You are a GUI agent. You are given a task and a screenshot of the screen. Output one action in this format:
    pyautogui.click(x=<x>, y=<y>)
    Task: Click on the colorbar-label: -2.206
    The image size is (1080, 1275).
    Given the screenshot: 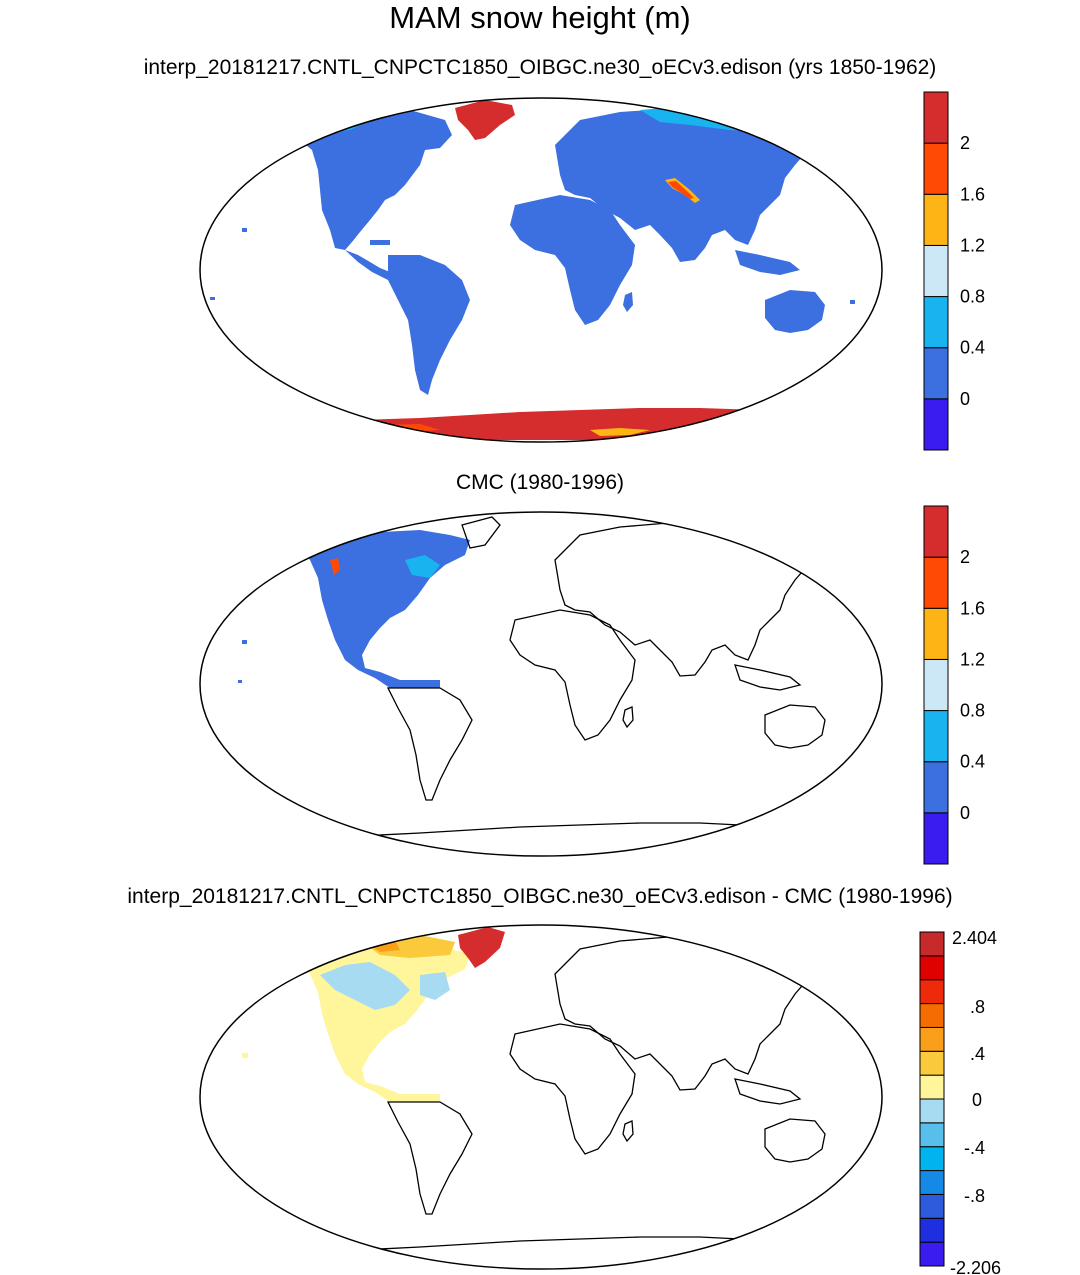 What is the action you would take?
    pyautogui.click(x=975, y=1266)
    